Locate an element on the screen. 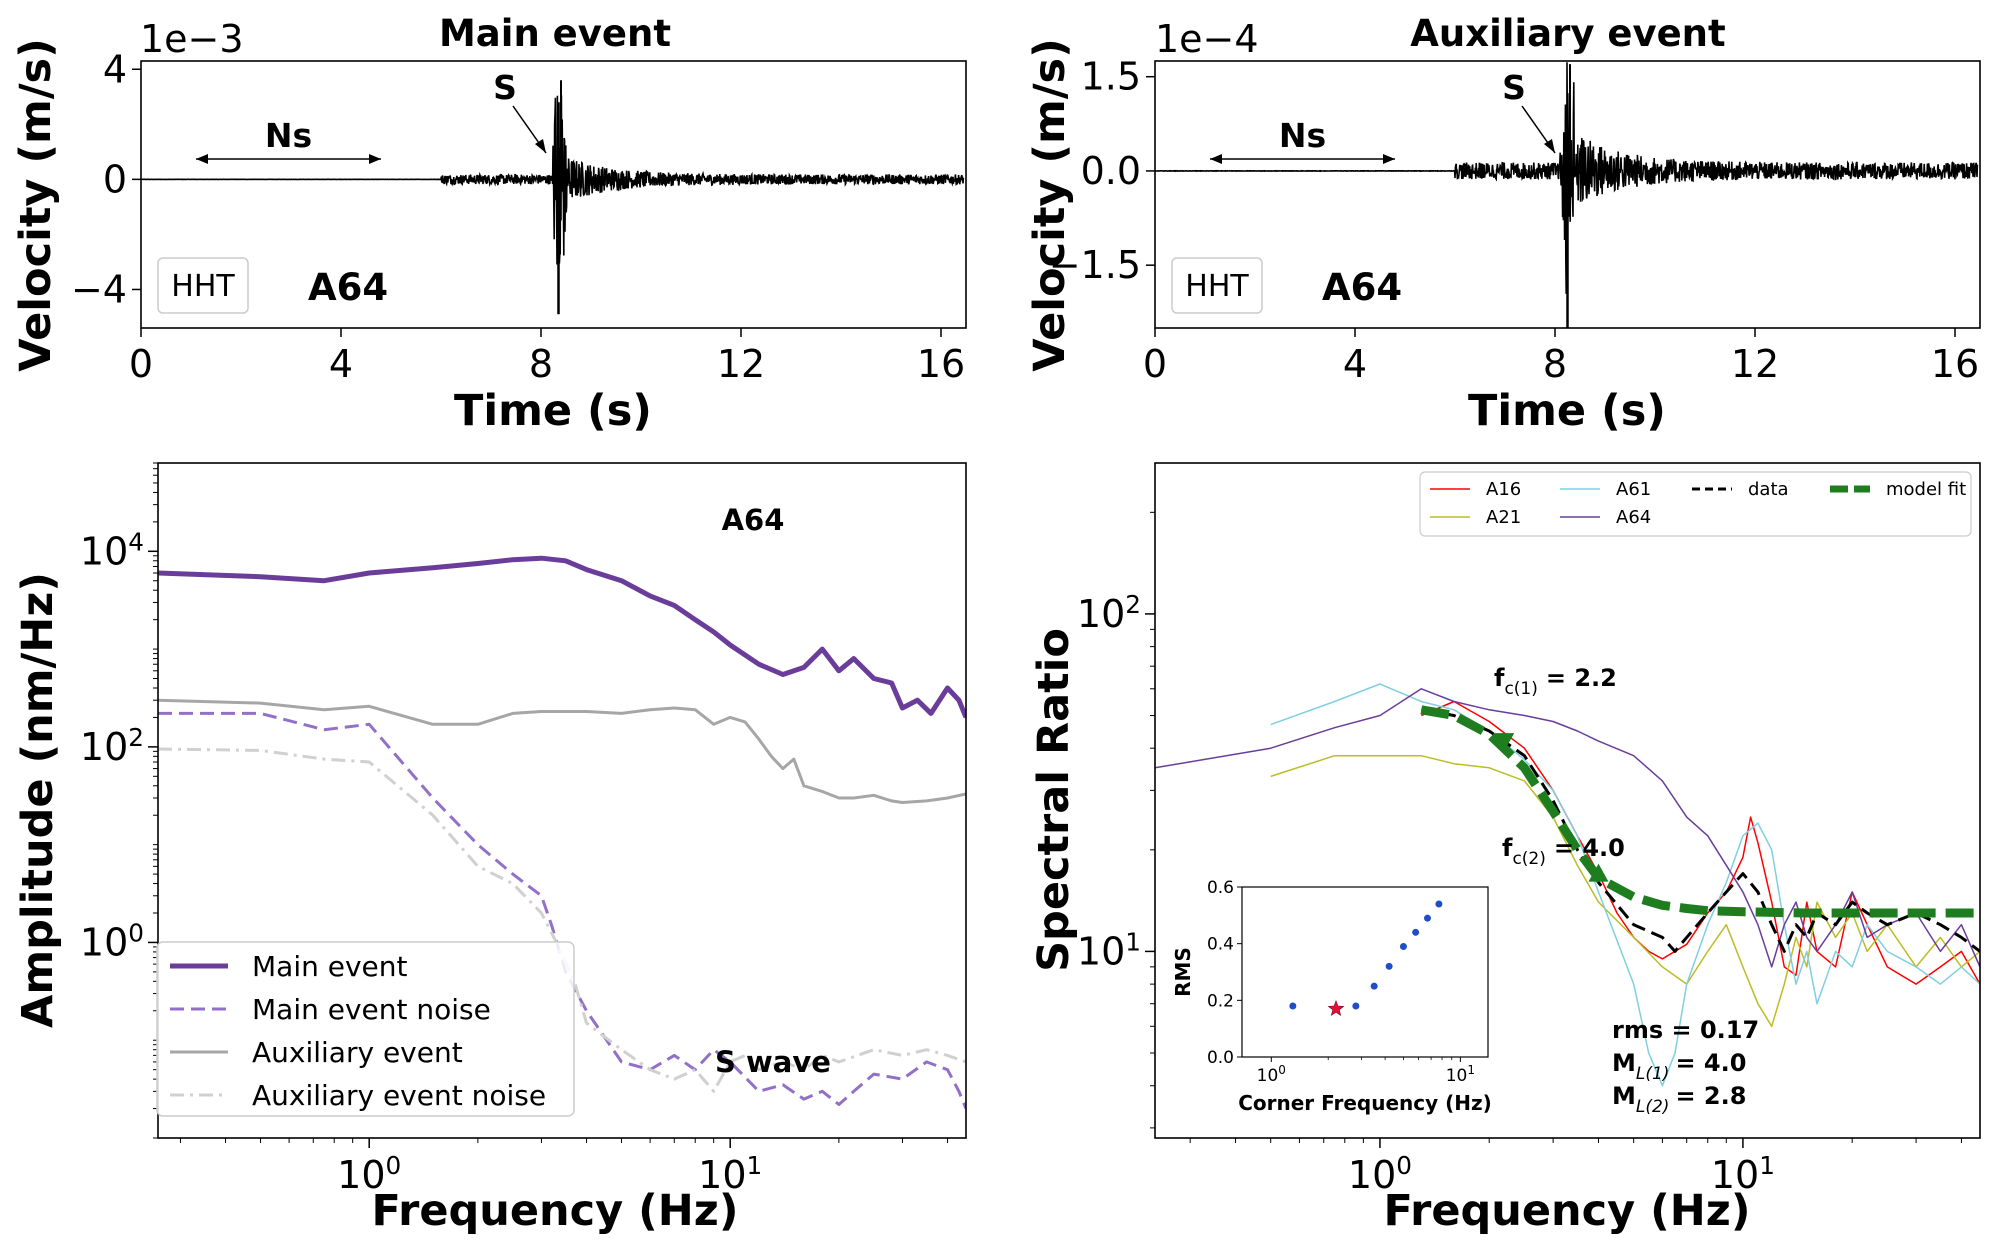 The image size is (2000, 1250). legend-label: A16 is located at coordinates (1503, 489).